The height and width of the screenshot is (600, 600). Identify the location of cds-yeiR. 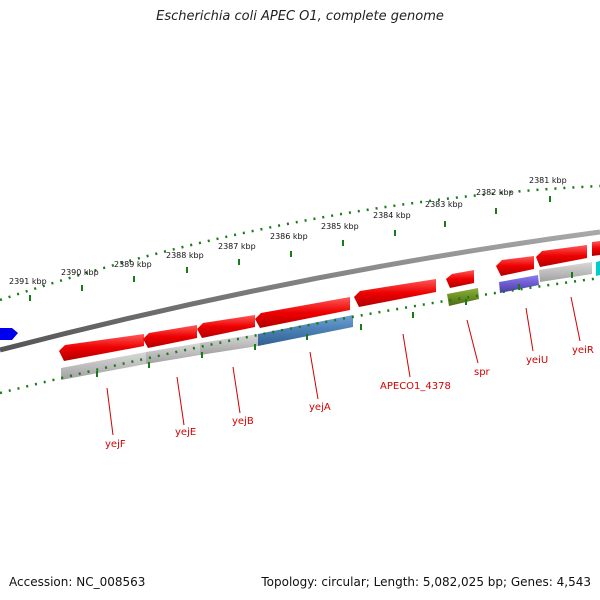
(561, 256).